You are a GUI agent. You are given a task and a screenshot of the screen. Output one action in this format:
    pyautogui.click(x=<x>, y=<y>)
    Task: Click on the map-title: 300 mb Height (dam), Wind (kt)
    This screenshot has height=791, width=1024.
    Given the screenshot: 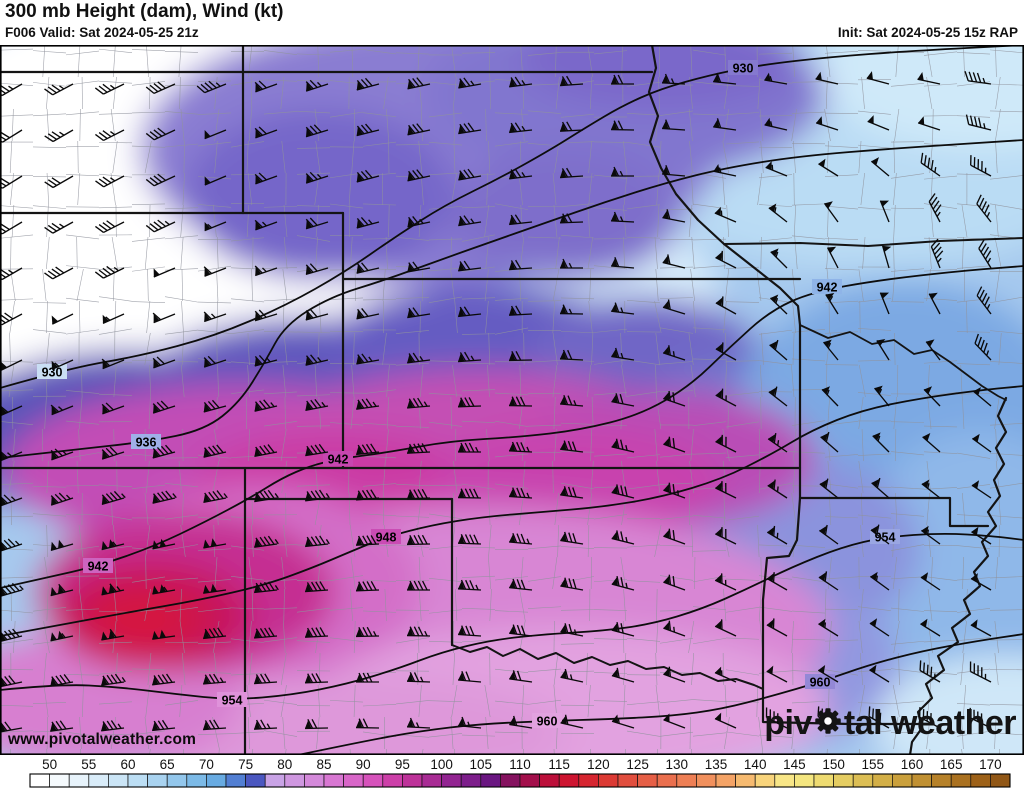 What is the action you would take?
    pyautogui.click(x=144, y=11)
    